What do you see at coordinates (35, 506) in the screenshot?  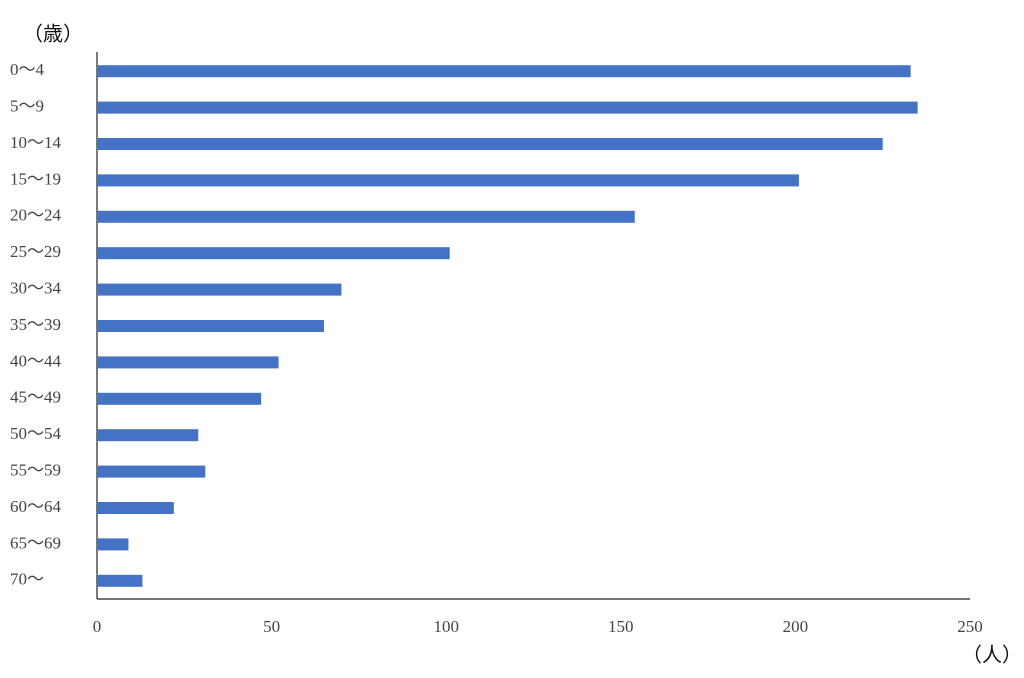 I see `y-tick-label: 60～64` at bounding box center [35, 506].